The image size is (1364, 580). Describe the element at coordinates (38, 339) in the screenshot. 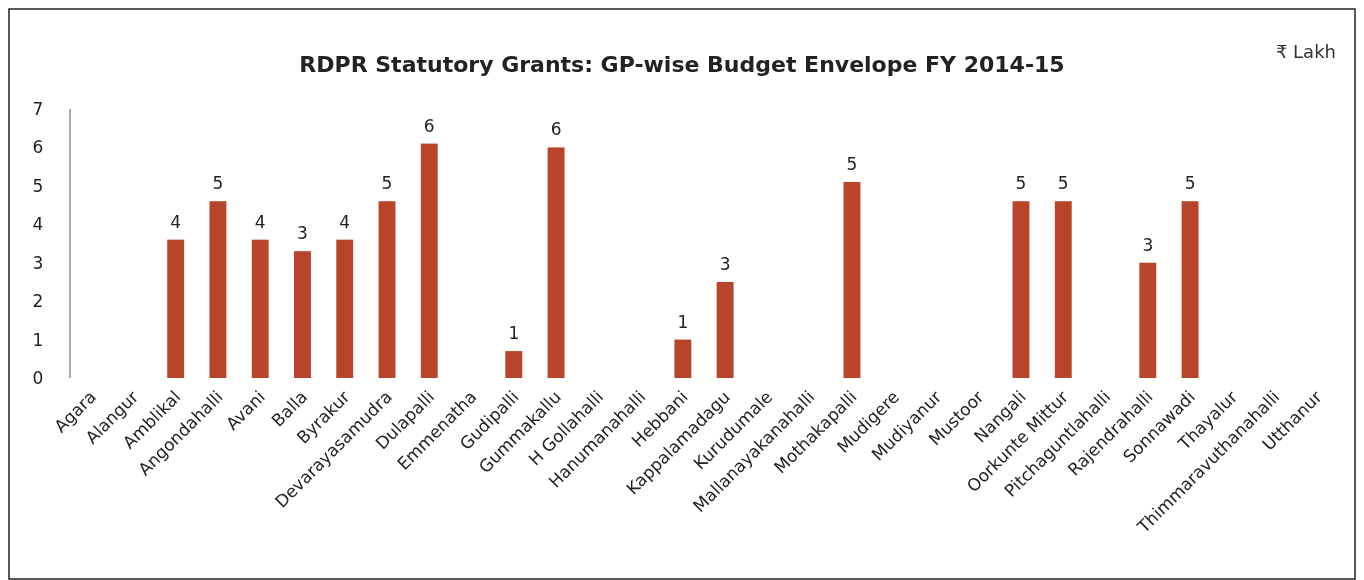

I see `y-tick-label: 1` at that location.